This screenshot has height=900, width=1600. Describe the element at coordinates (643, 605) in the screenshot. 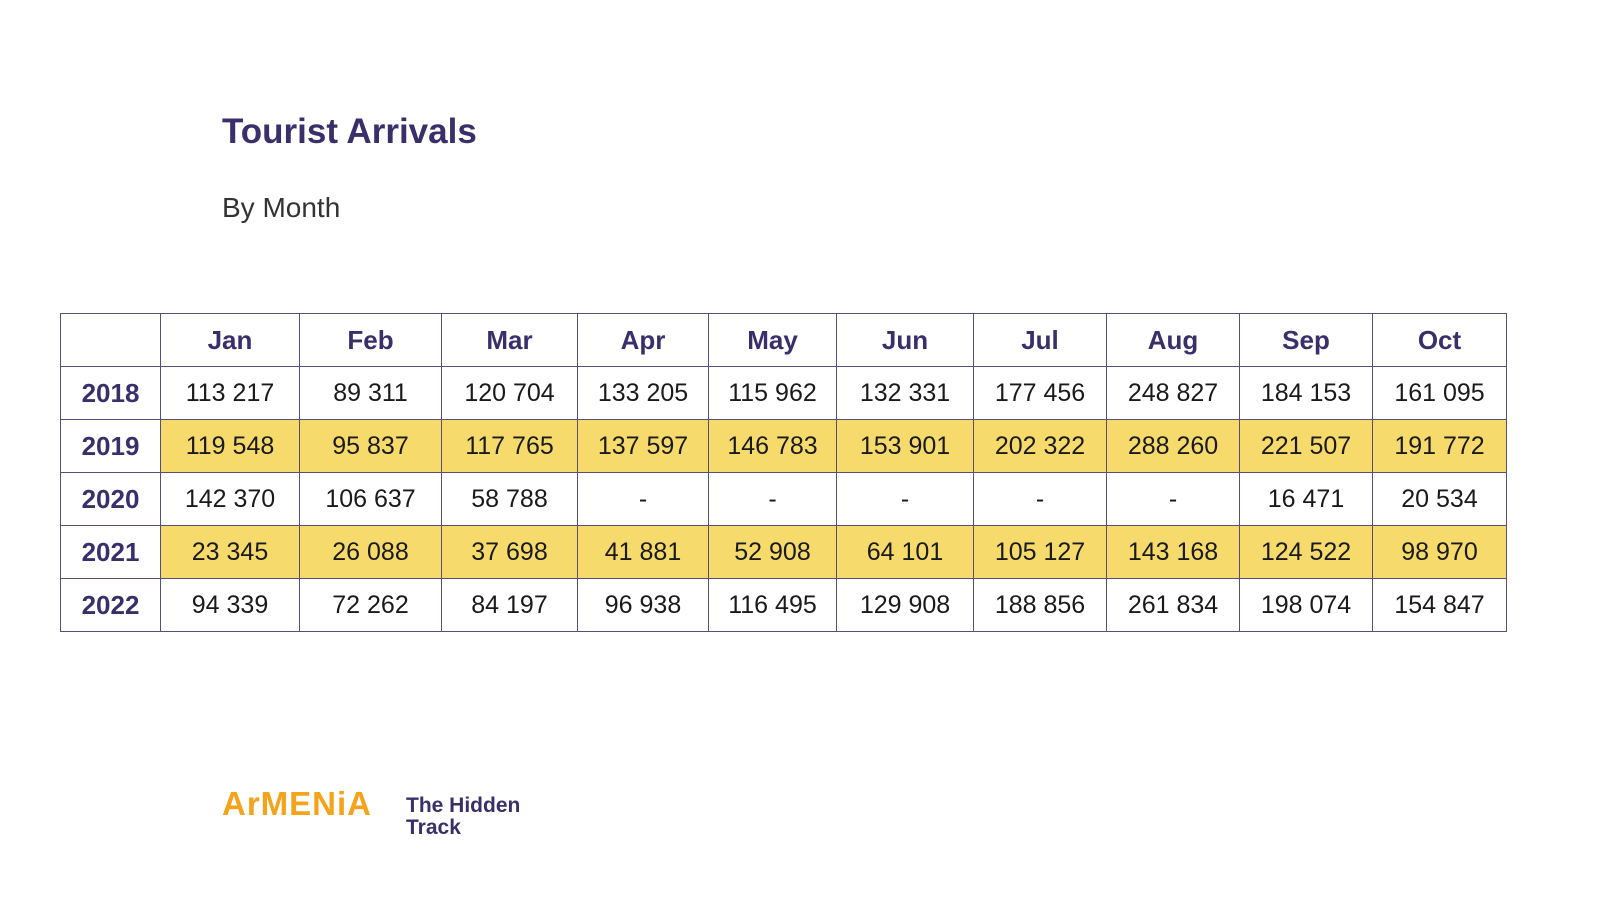

I see `table-cell: 96 938` at that location.